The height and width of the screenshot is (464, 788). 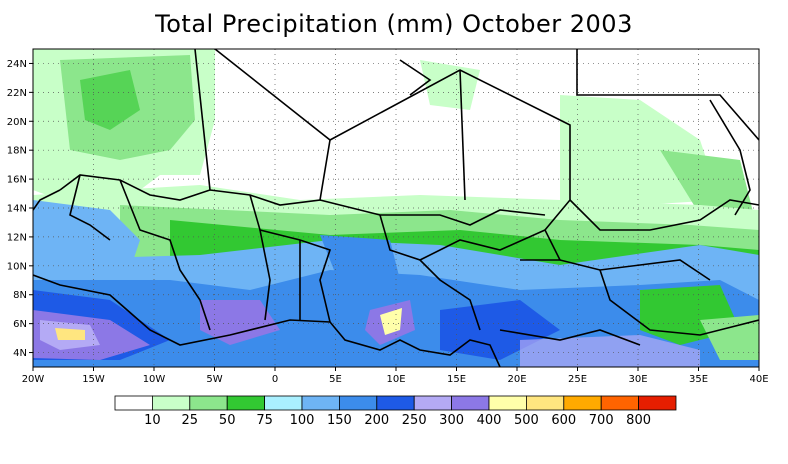 What do you see at coordinates (395, 411) in the screenshot?
I see `color-legend: 10 25 50 75 100 150 200 250 300 400 500 600 700 800` at bounding box center [395, 411].